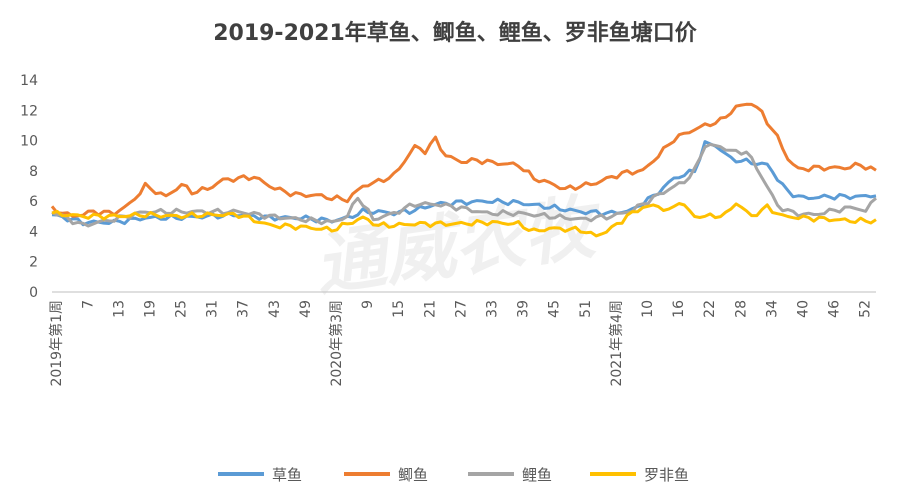  Describe the element at coordinates (741, 309) in the screenshot. I see `x-tick-label: 28` at that location.